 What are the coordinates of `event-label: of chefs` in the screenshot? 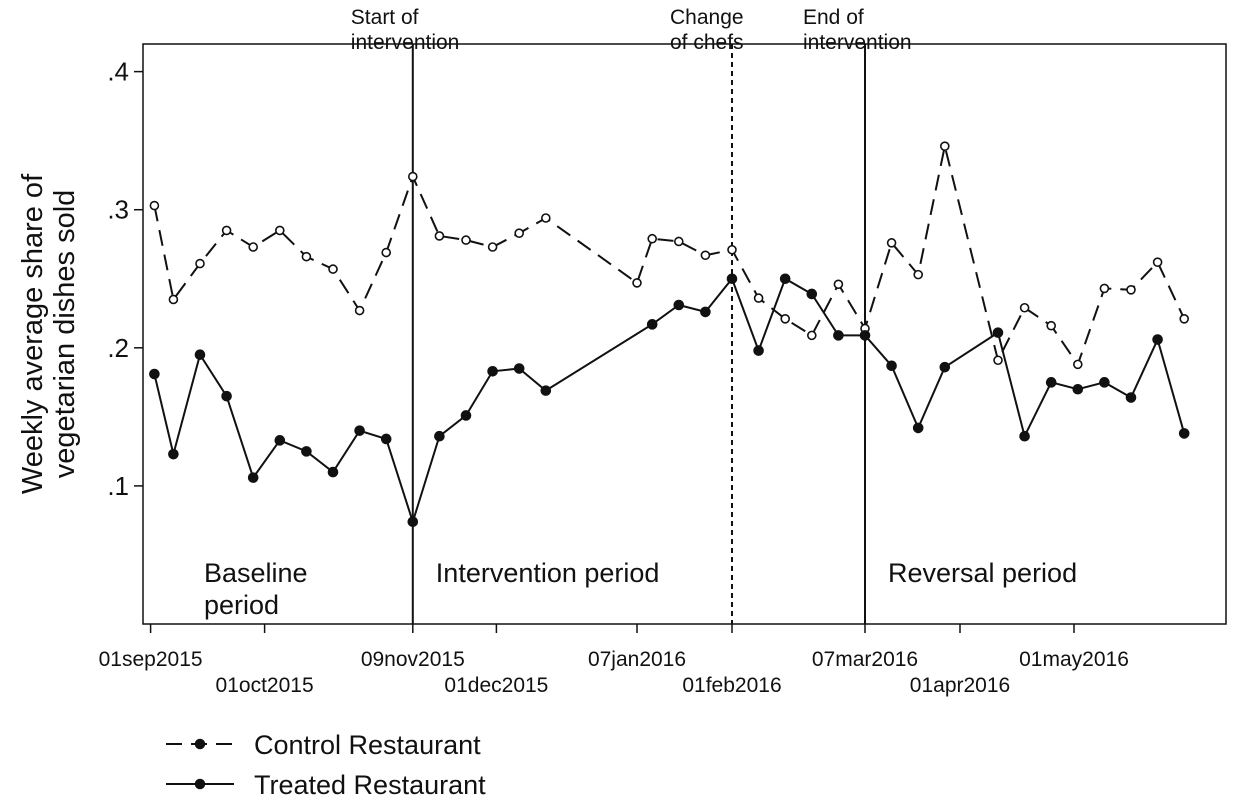 It's located at (707, 42).